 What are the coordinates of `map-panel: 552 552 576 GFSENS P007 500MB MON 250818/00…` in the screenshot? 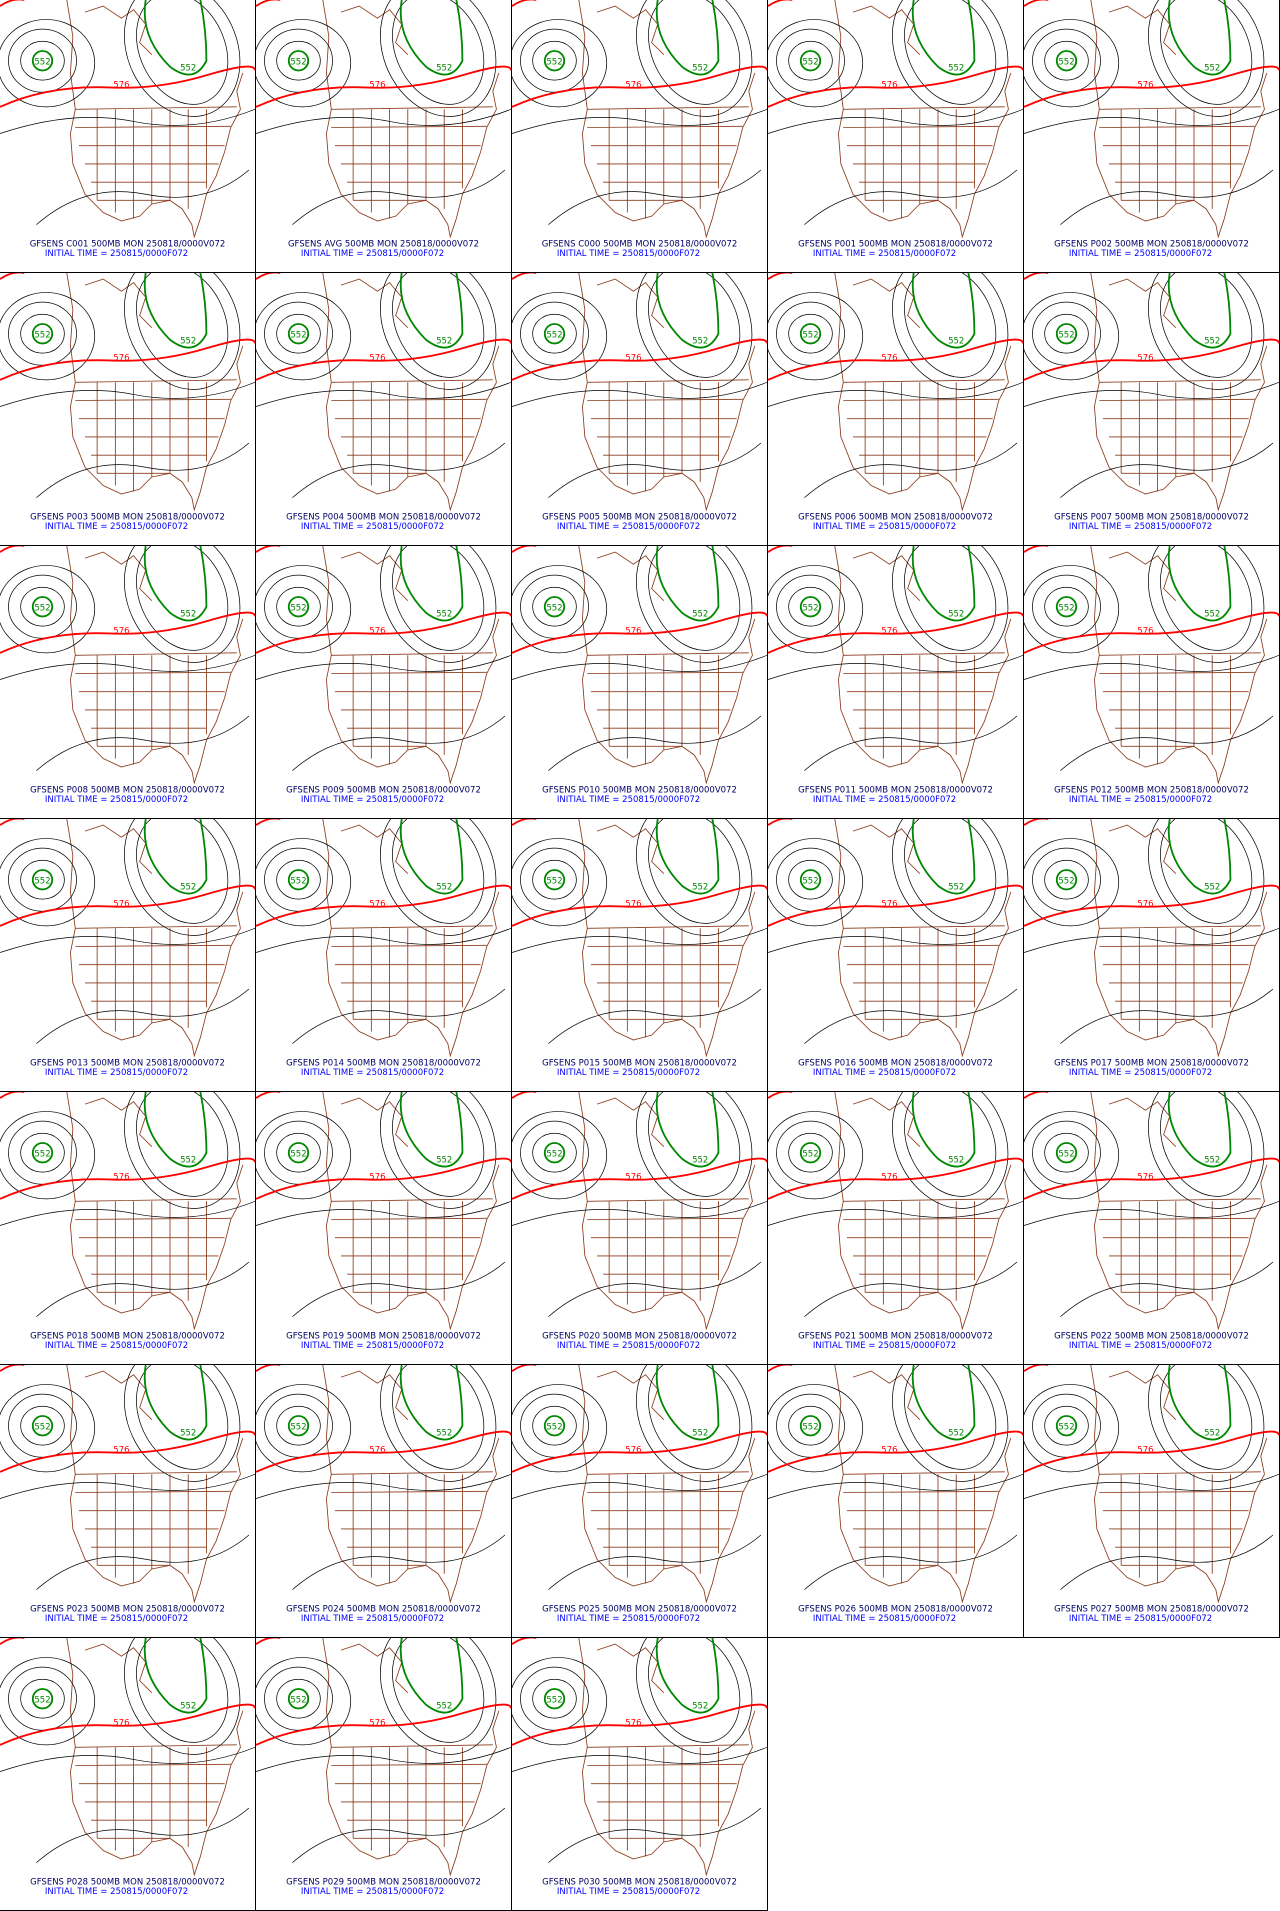 It's located at (1152, 409).